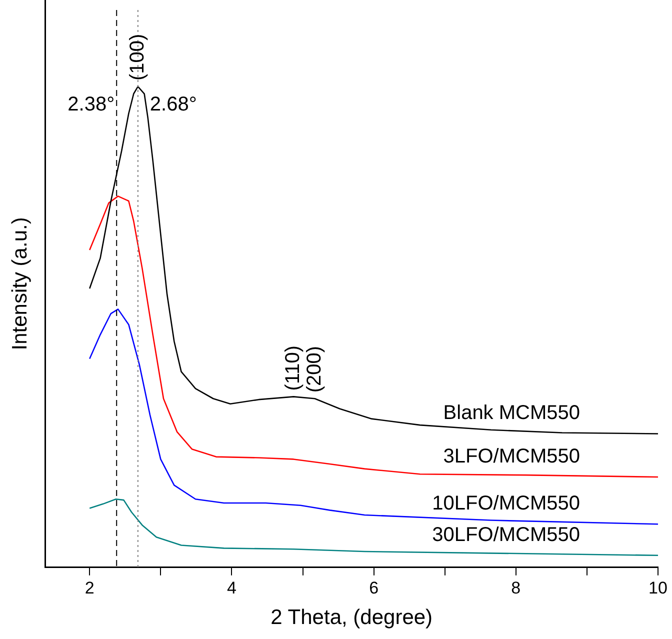  What do you see at coordinates (20, 283) in the screenshot?
I see `y-axis-title: Intensity (a.u.)` at bounding box center [20, 283].